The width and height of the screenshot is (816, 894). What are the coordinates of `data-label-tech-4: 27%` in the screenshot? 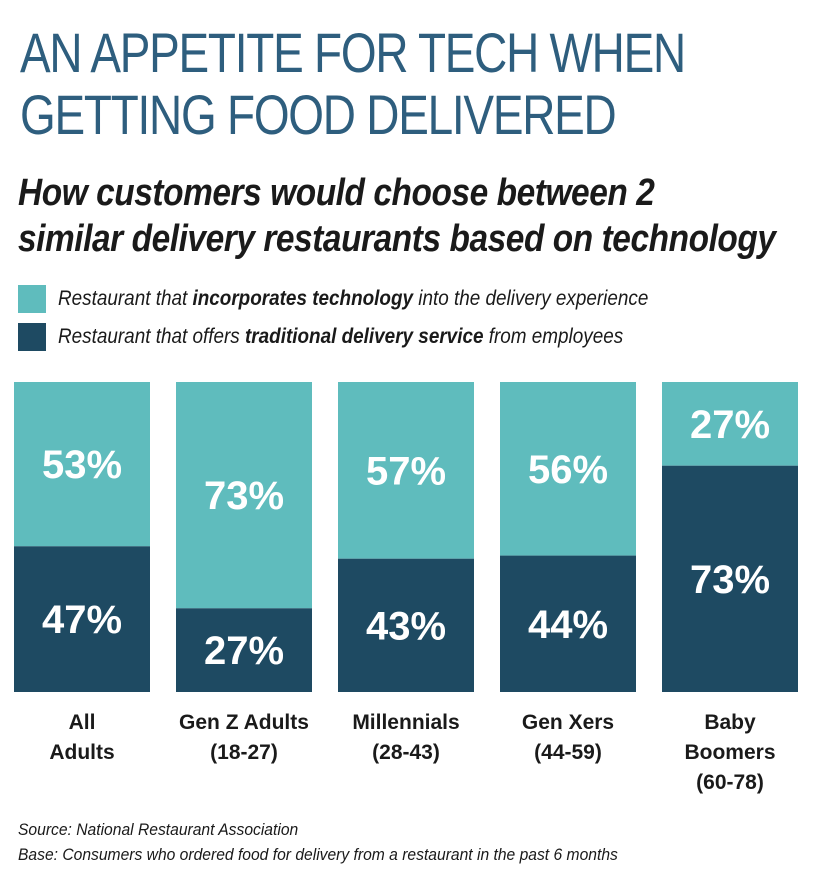 It's located at (730, 425).